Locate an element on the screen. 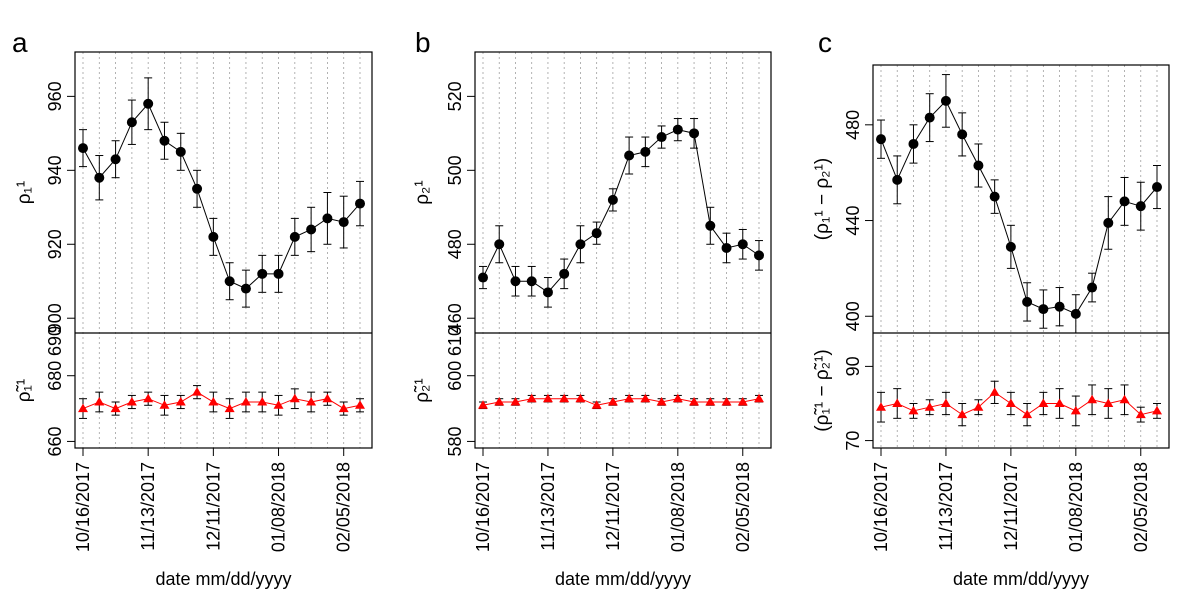 Image resolution: width=1200 pixels, height=600 pixels. y-axis-label: ρ̃₂¹ is located at coordinates (422, 390).